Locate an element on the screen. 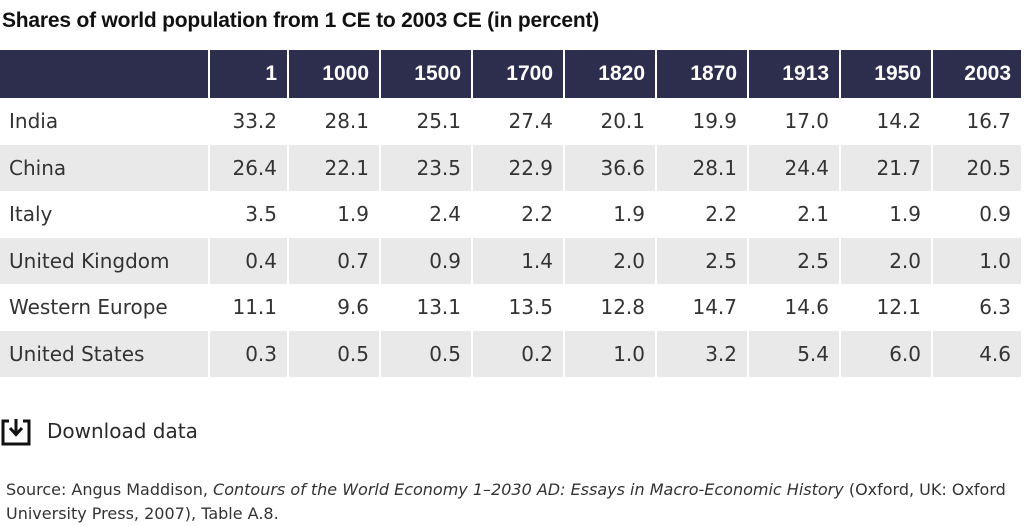  value-cell: 25.1 is located at coordinates (426, 121).